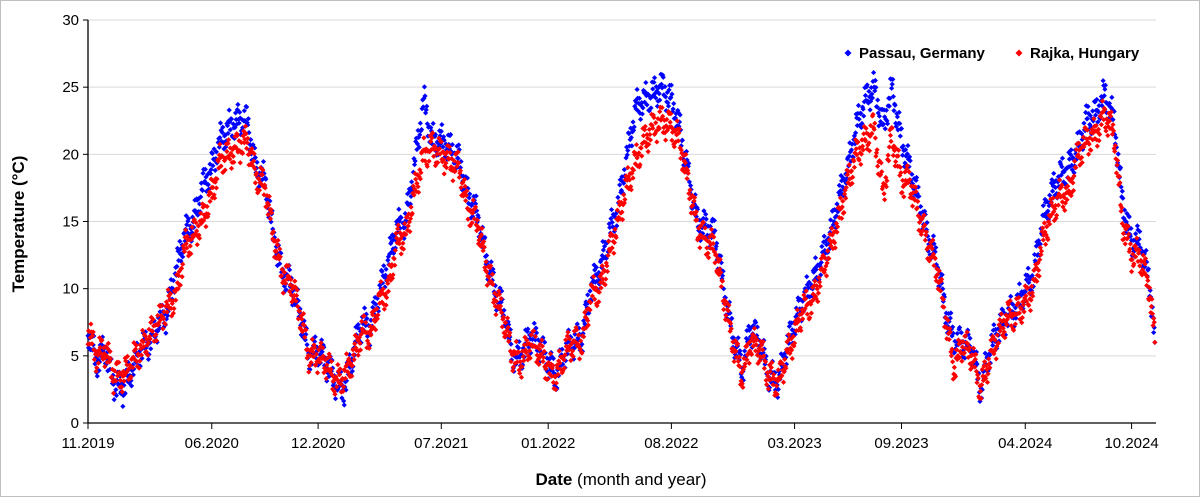  I want to click on x-tick-label: 07.2021, so click(441, 443).